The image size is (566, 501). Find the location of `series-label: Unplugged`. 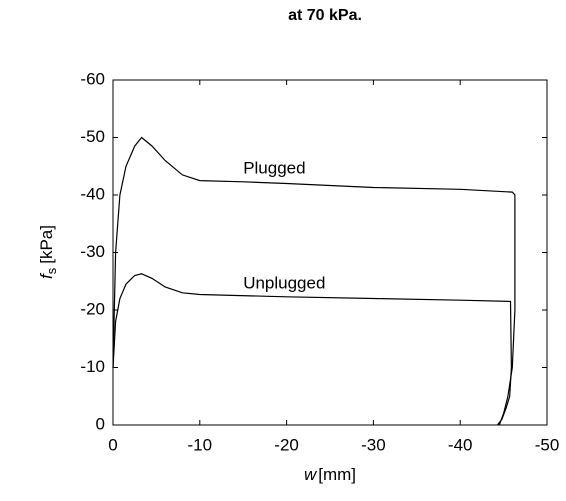

series-label: Unplugged is located at coordinates (284, 283).